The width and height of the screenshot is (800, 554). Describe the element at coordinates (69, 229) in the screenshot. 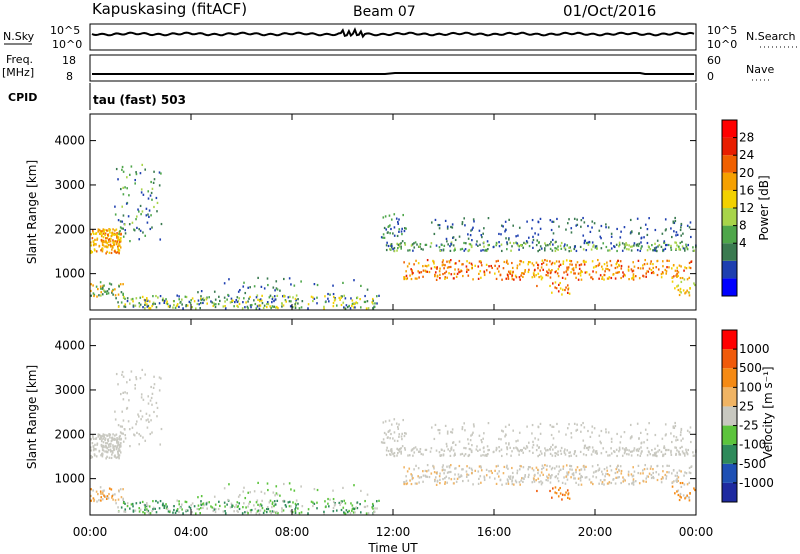

I see `y-tick-label: 2000` at that location.